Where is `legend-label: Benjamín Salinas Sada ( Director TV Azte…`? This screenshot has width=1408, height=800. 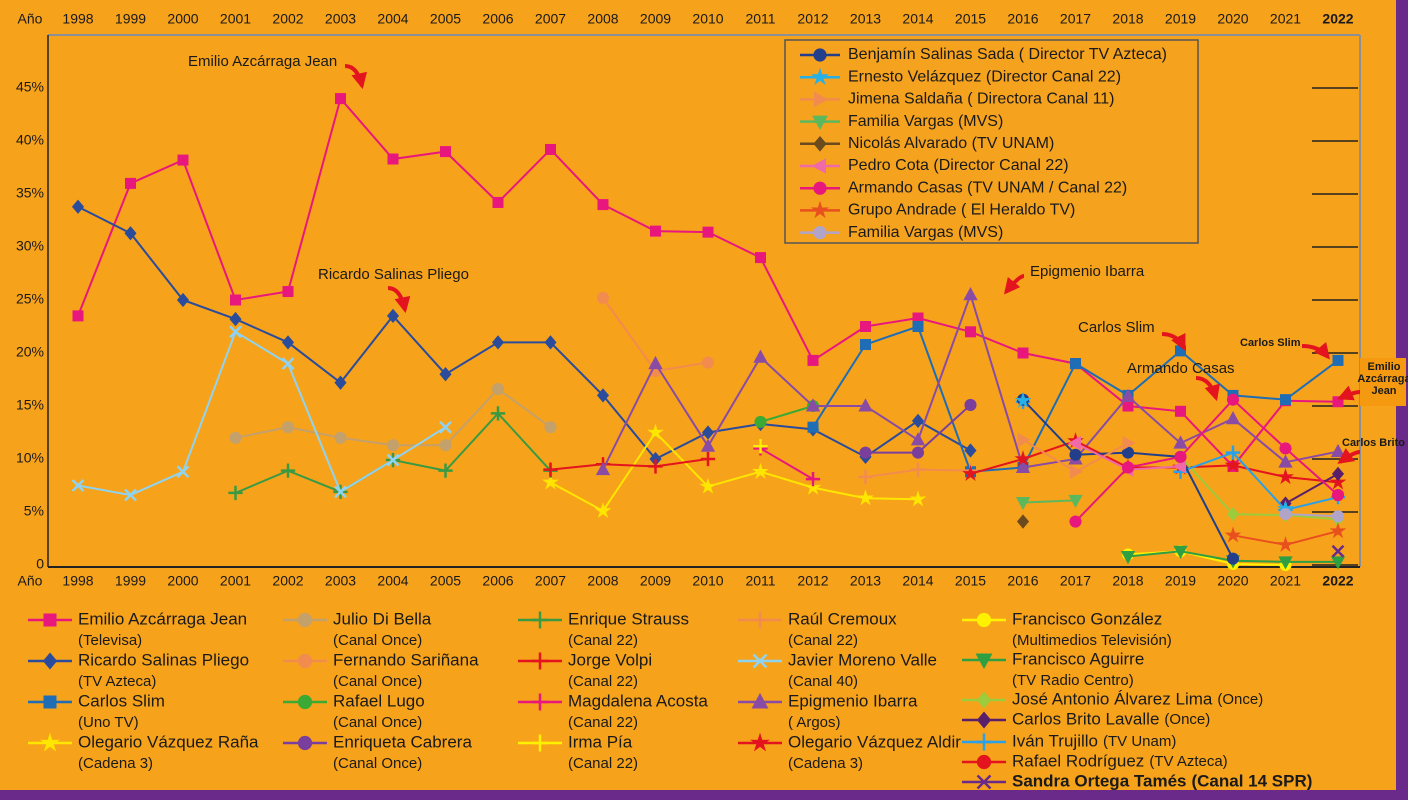 legend-label: Benjamín Salinas Sada ( Director TV Azte… is located at coordinates (1007, 54).